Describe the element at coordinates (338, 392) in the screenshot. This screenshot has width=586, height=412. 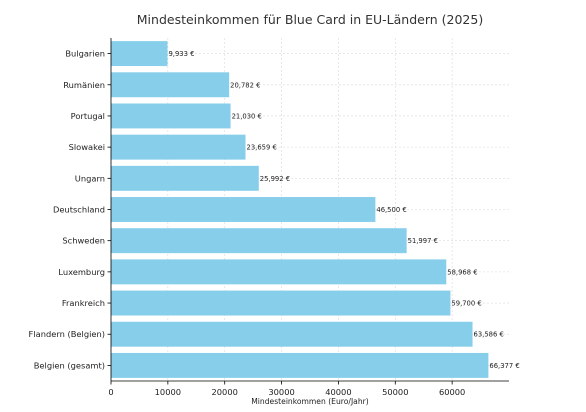
I see `x-tick-label: 40000` at that location.